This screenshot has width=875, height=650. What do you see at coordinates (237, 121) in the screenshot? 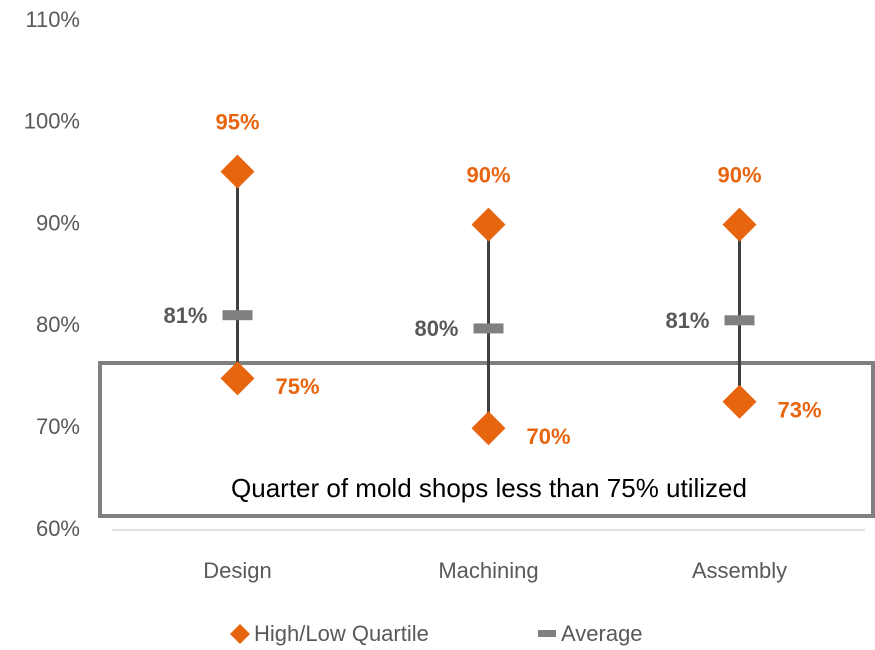
I see `data-label: 95%` at bounding box center [237, 121].